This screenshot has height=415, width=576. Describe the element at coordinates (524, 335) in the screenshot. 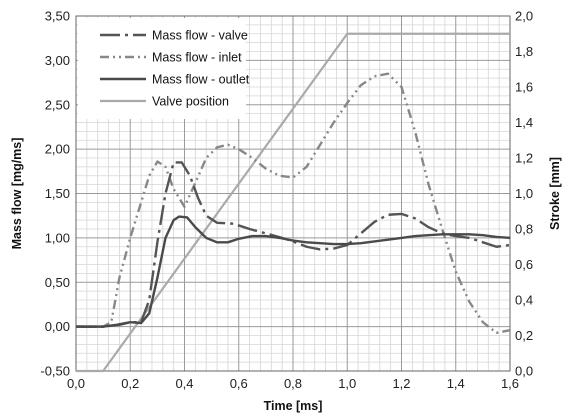

I see `y-right-tick-label: 0,2` at that location.